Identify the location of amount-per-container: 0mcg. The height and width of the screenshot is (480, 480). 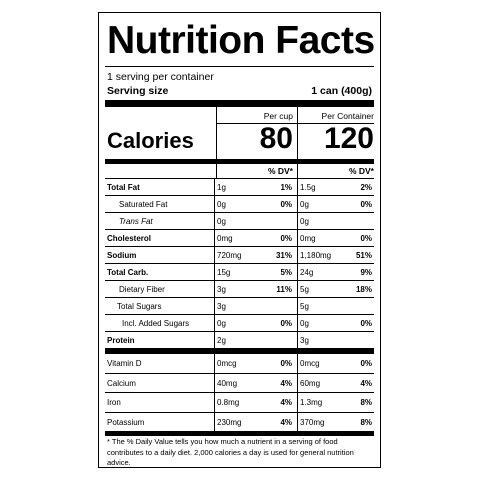
(310, 363).